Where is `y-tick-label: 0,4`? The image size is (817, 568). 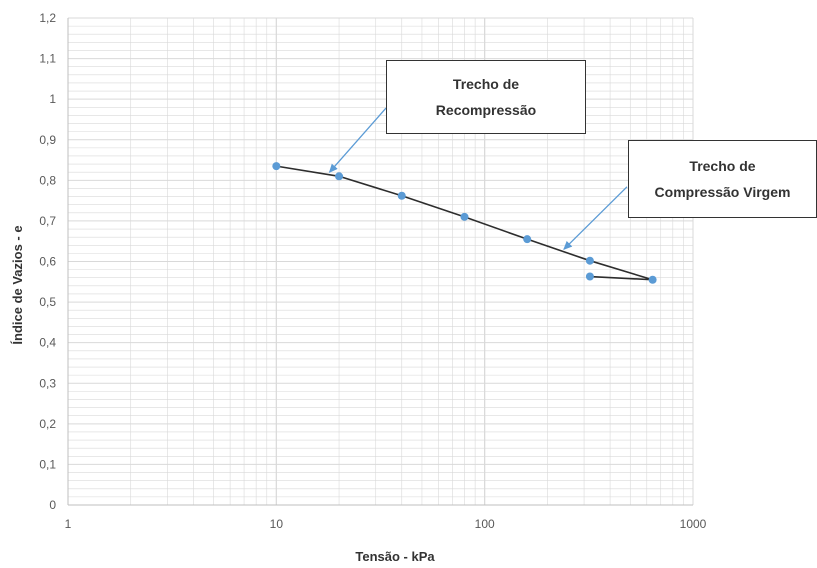
y-tick-label: 0,4 is located at coordinates (47, 343).